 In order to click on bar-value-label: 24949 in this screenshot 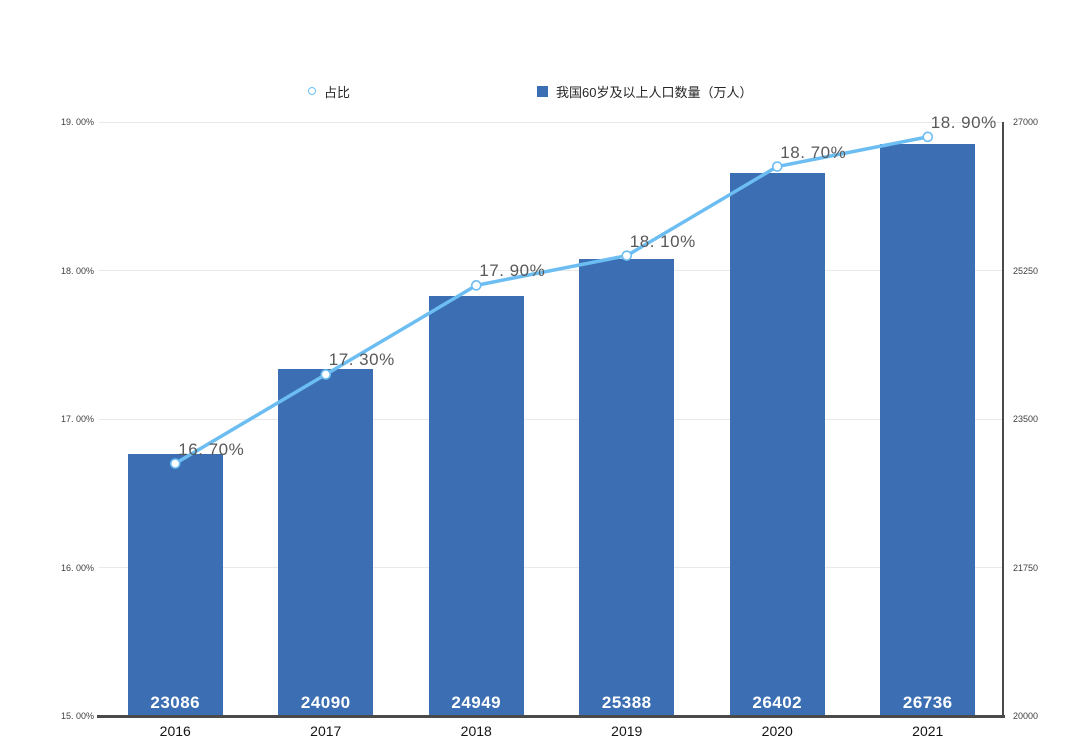, I will do `click(476, 702)`.